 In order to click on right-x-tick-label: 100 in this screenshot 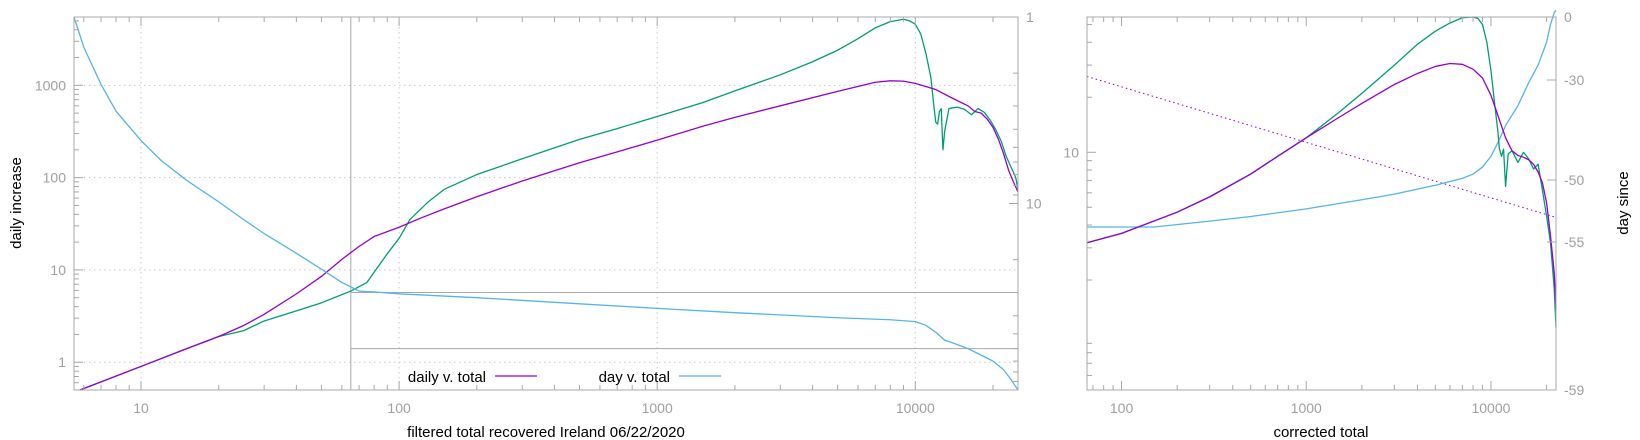, I will do `click(1122, 408)`.